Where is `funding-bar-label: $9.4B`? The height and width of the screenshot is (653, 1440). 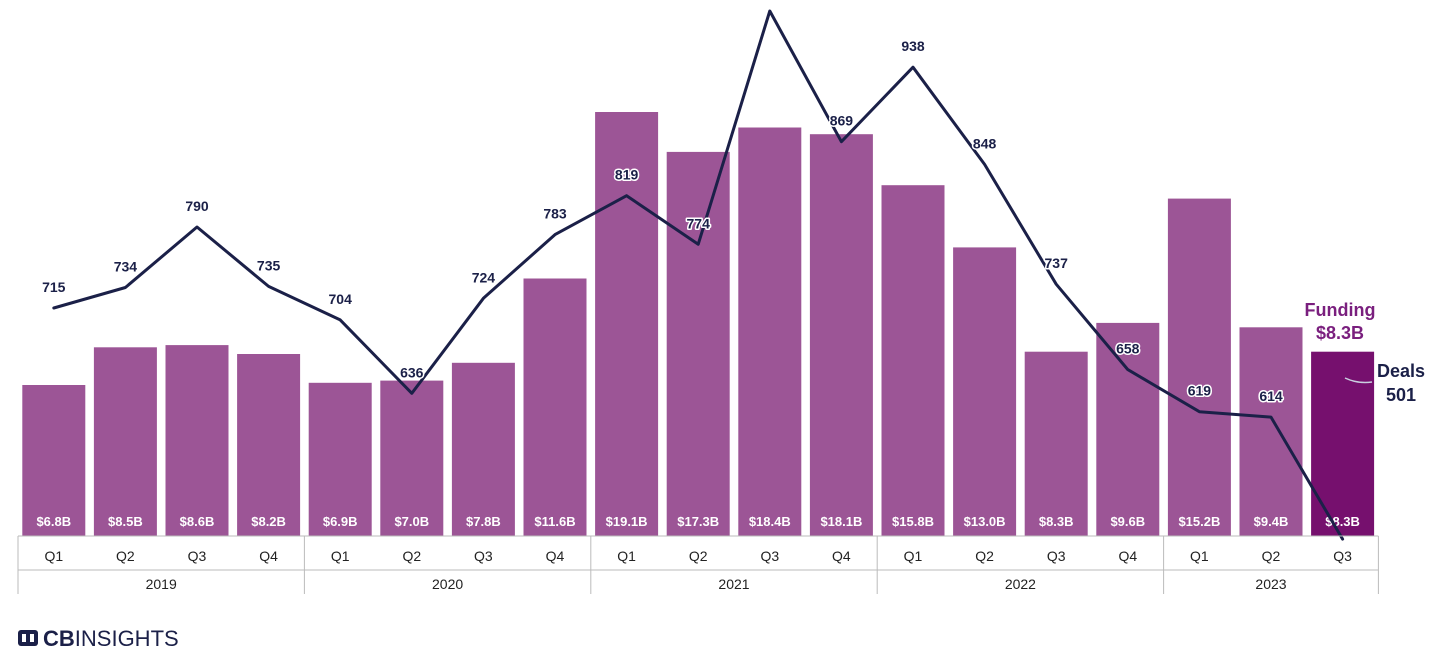 funding-bar-label: $9.4B is located at coordinates (1271, 521).